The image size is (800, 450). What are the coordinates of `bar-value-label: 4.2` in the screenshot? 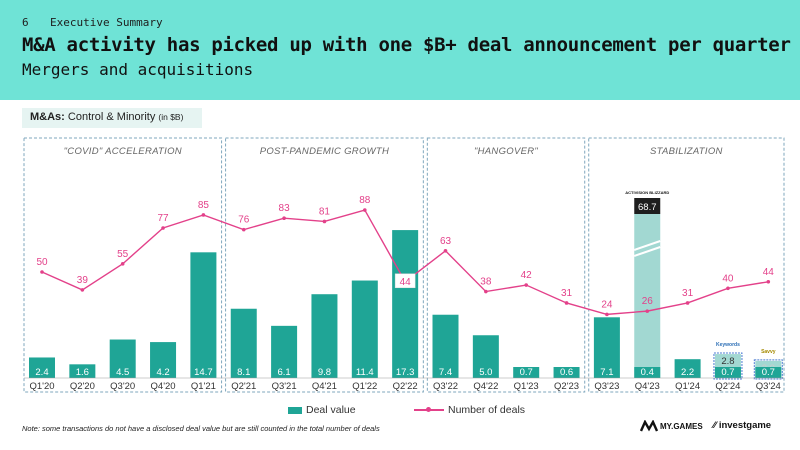 It's located at (162, 372).